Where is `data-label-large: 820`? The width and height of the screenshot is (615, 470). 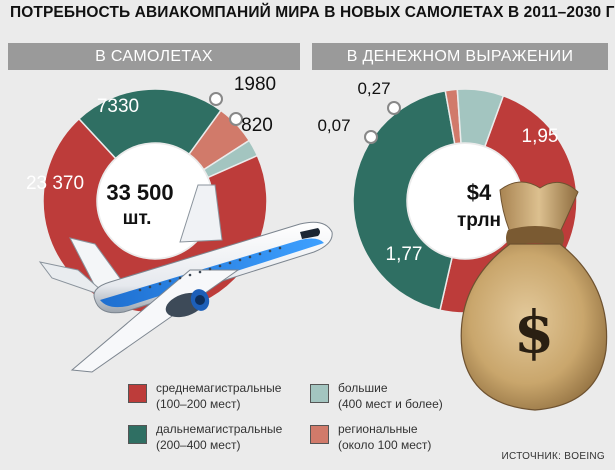
data-label-large: 820 is located at coordinates (257, 125).